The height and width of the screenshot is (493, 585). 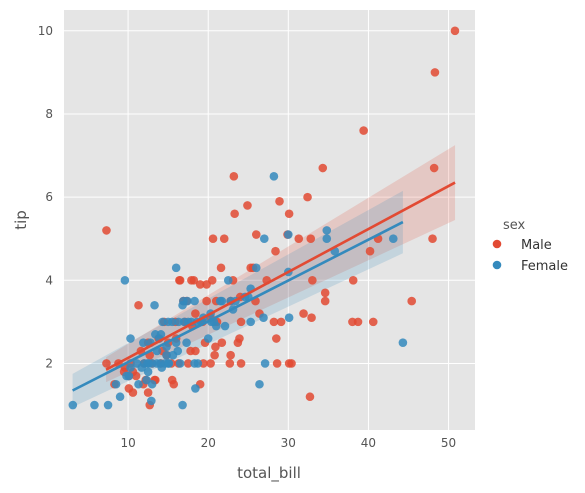 What do you see at coordinates (269, 473) in the screenshot?
I see `x-axis-label: total_bill` at bounding box center [269, 473].